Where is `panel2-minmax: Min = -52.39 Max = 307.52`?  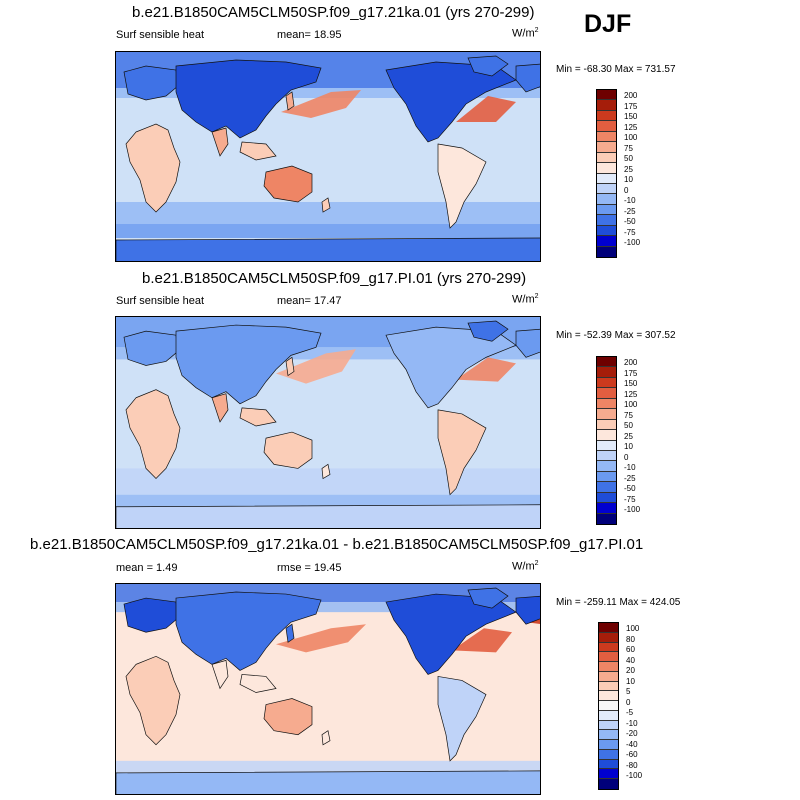
panel2-minmax: Min = -52.39 Max = 307.52 is located at coordinates (616, 335).